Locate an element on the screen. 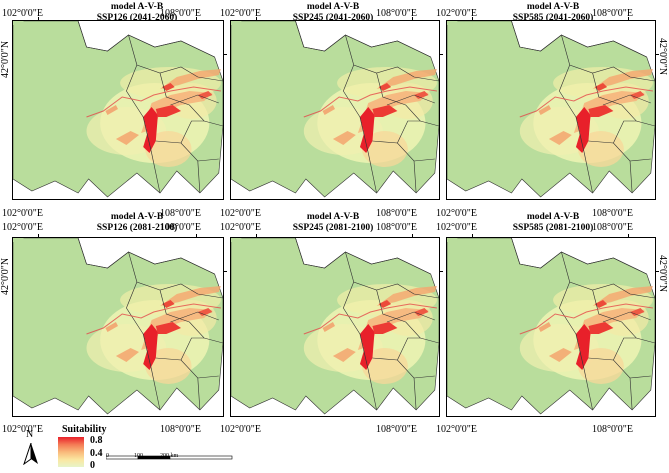  panel-title: model A-V-B SSP585 (2041-2060) is located at coordinates (553, 13).